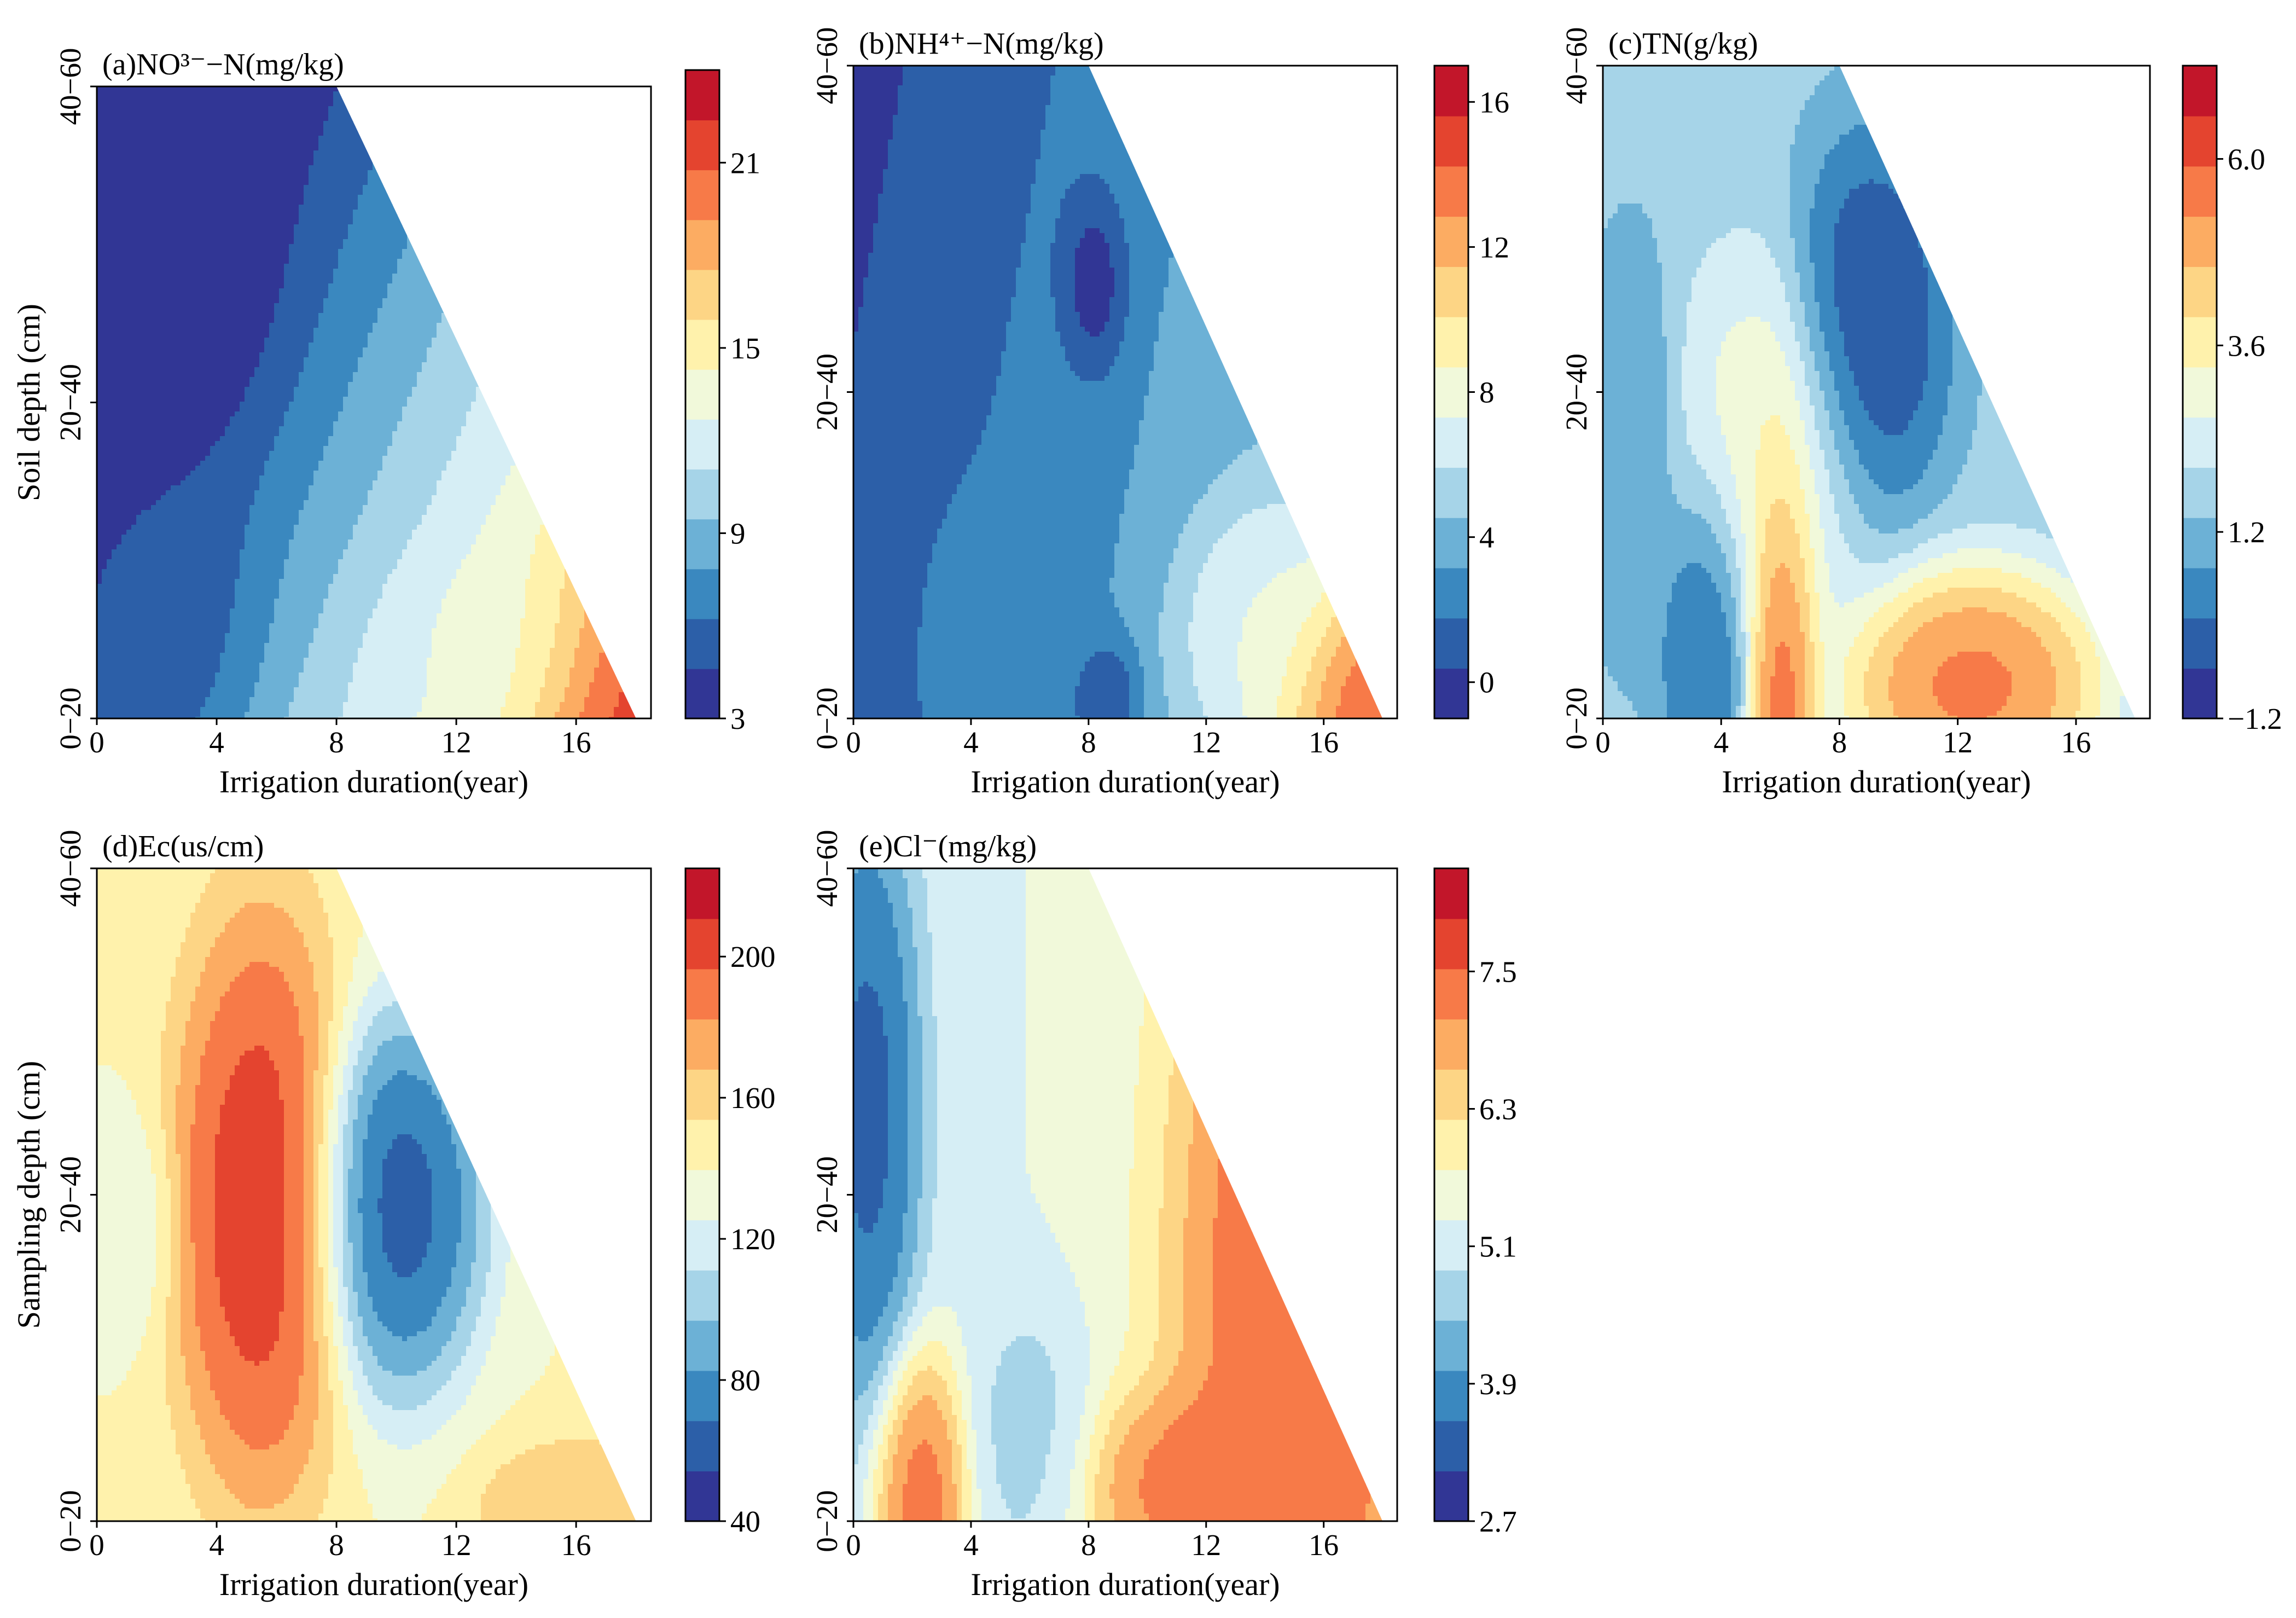 Image resolution: width=2296 pixels, height=1618 pixels. Describe the element at coordinates (1498, 1246) in the screenshot. I see `colorbar-tick-label: 5.1` at that location.